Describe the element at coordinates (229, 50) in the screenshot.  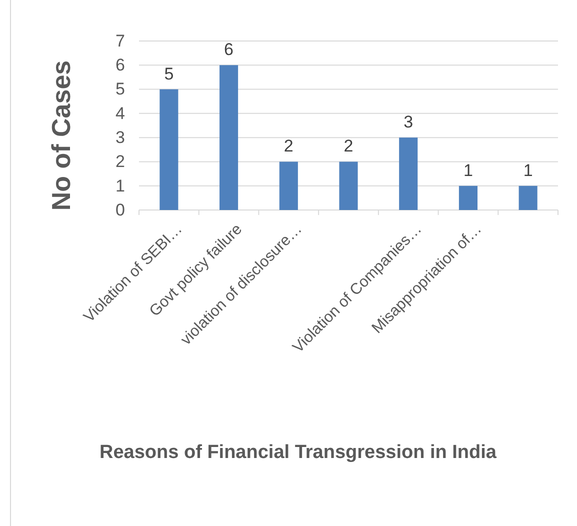
I see `data-label: 6` at that location.